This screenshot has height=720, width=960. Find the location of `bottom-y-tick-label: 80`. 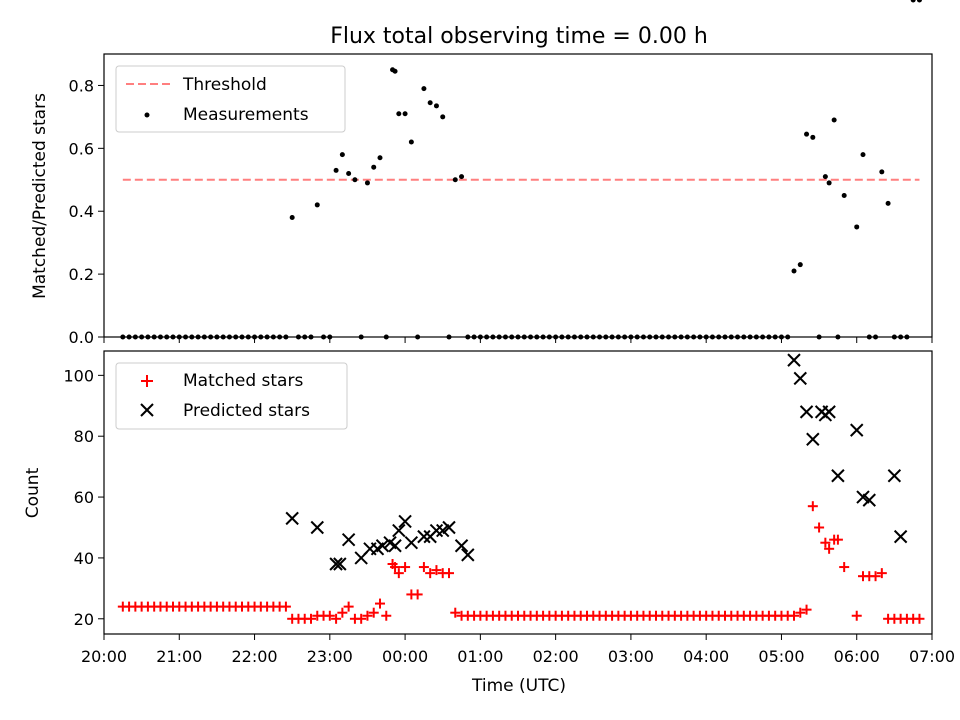

bottom-y-tick-label: 80 is located at coordinates (84, 436).